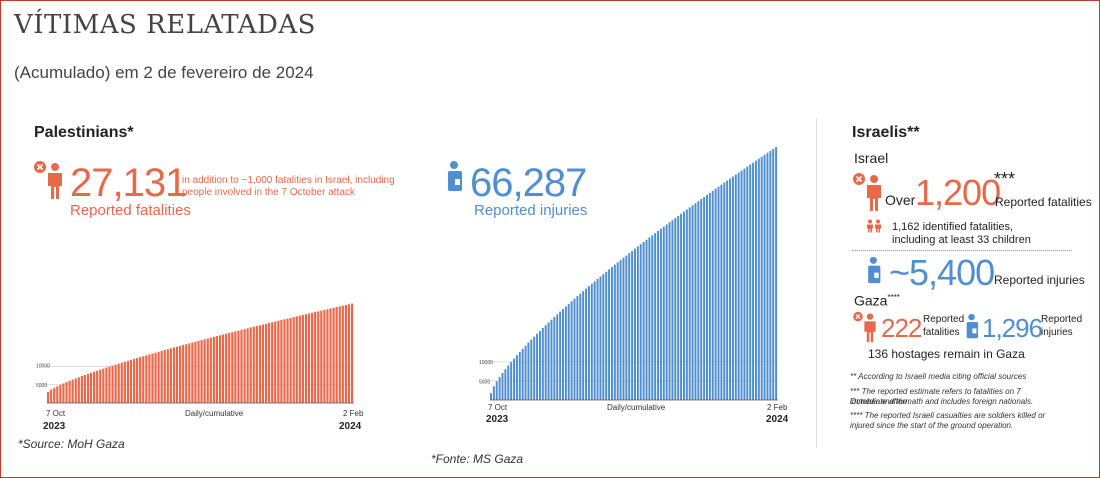 Image resolution: width=1100 pixels, height=478 pixels. I want to click on section-divider, so click(816, 283).